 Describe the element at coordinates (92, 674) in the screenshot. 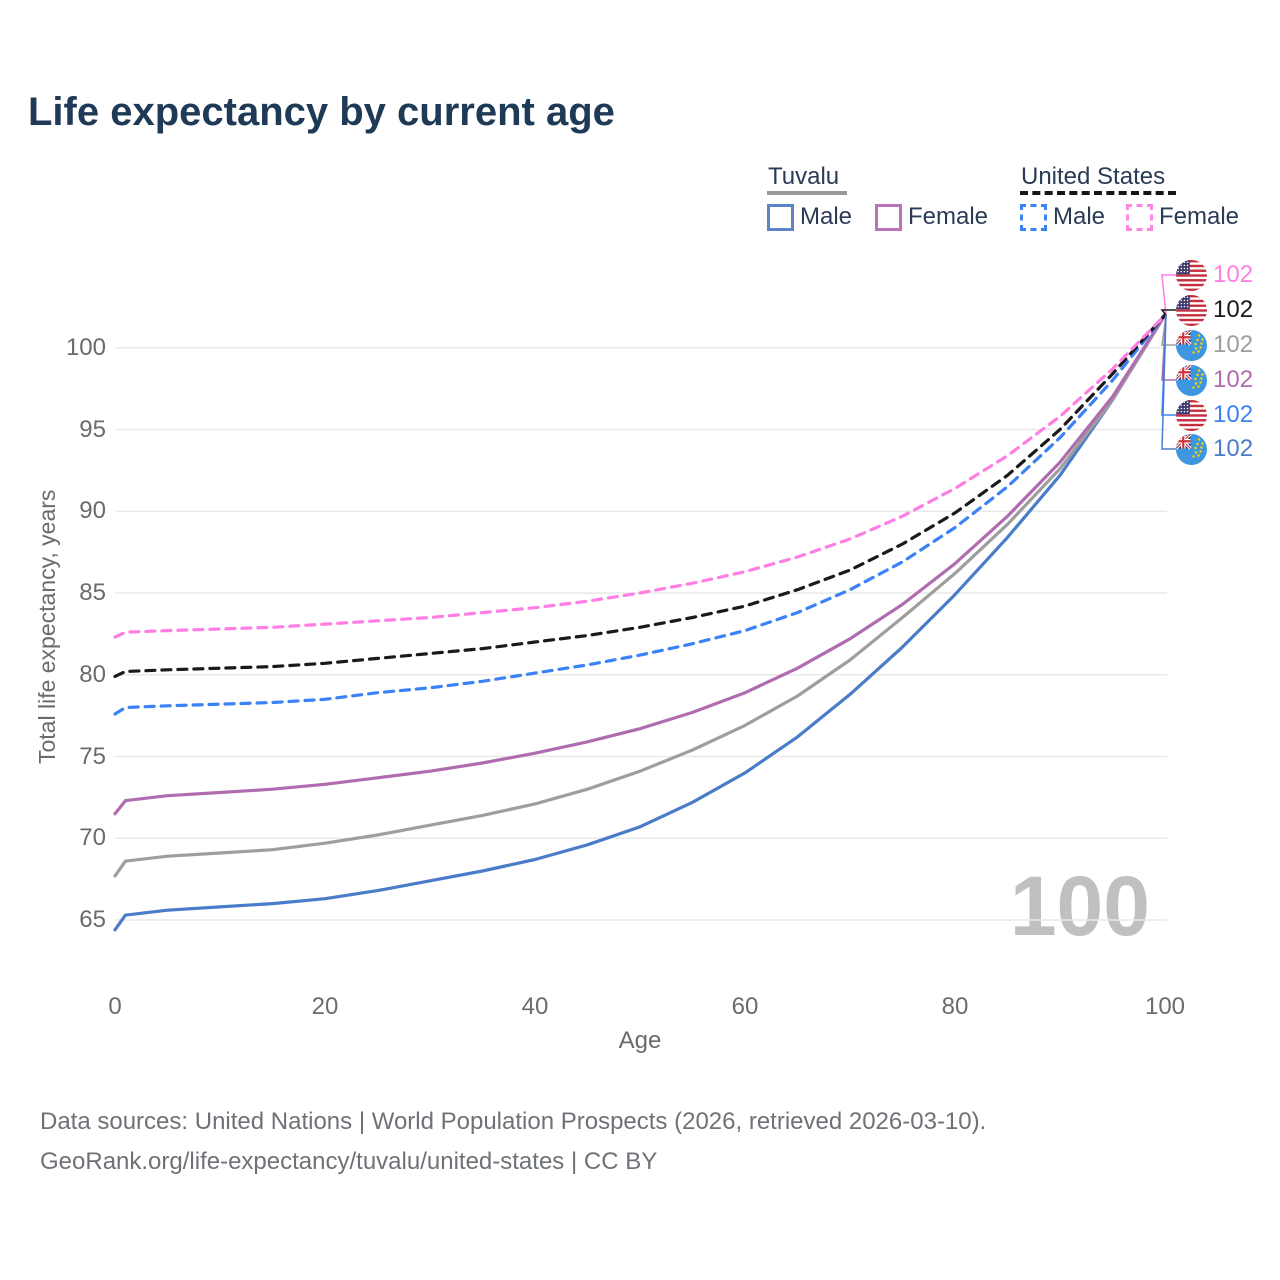

I see `y-tick-label-80: 80` at that location.